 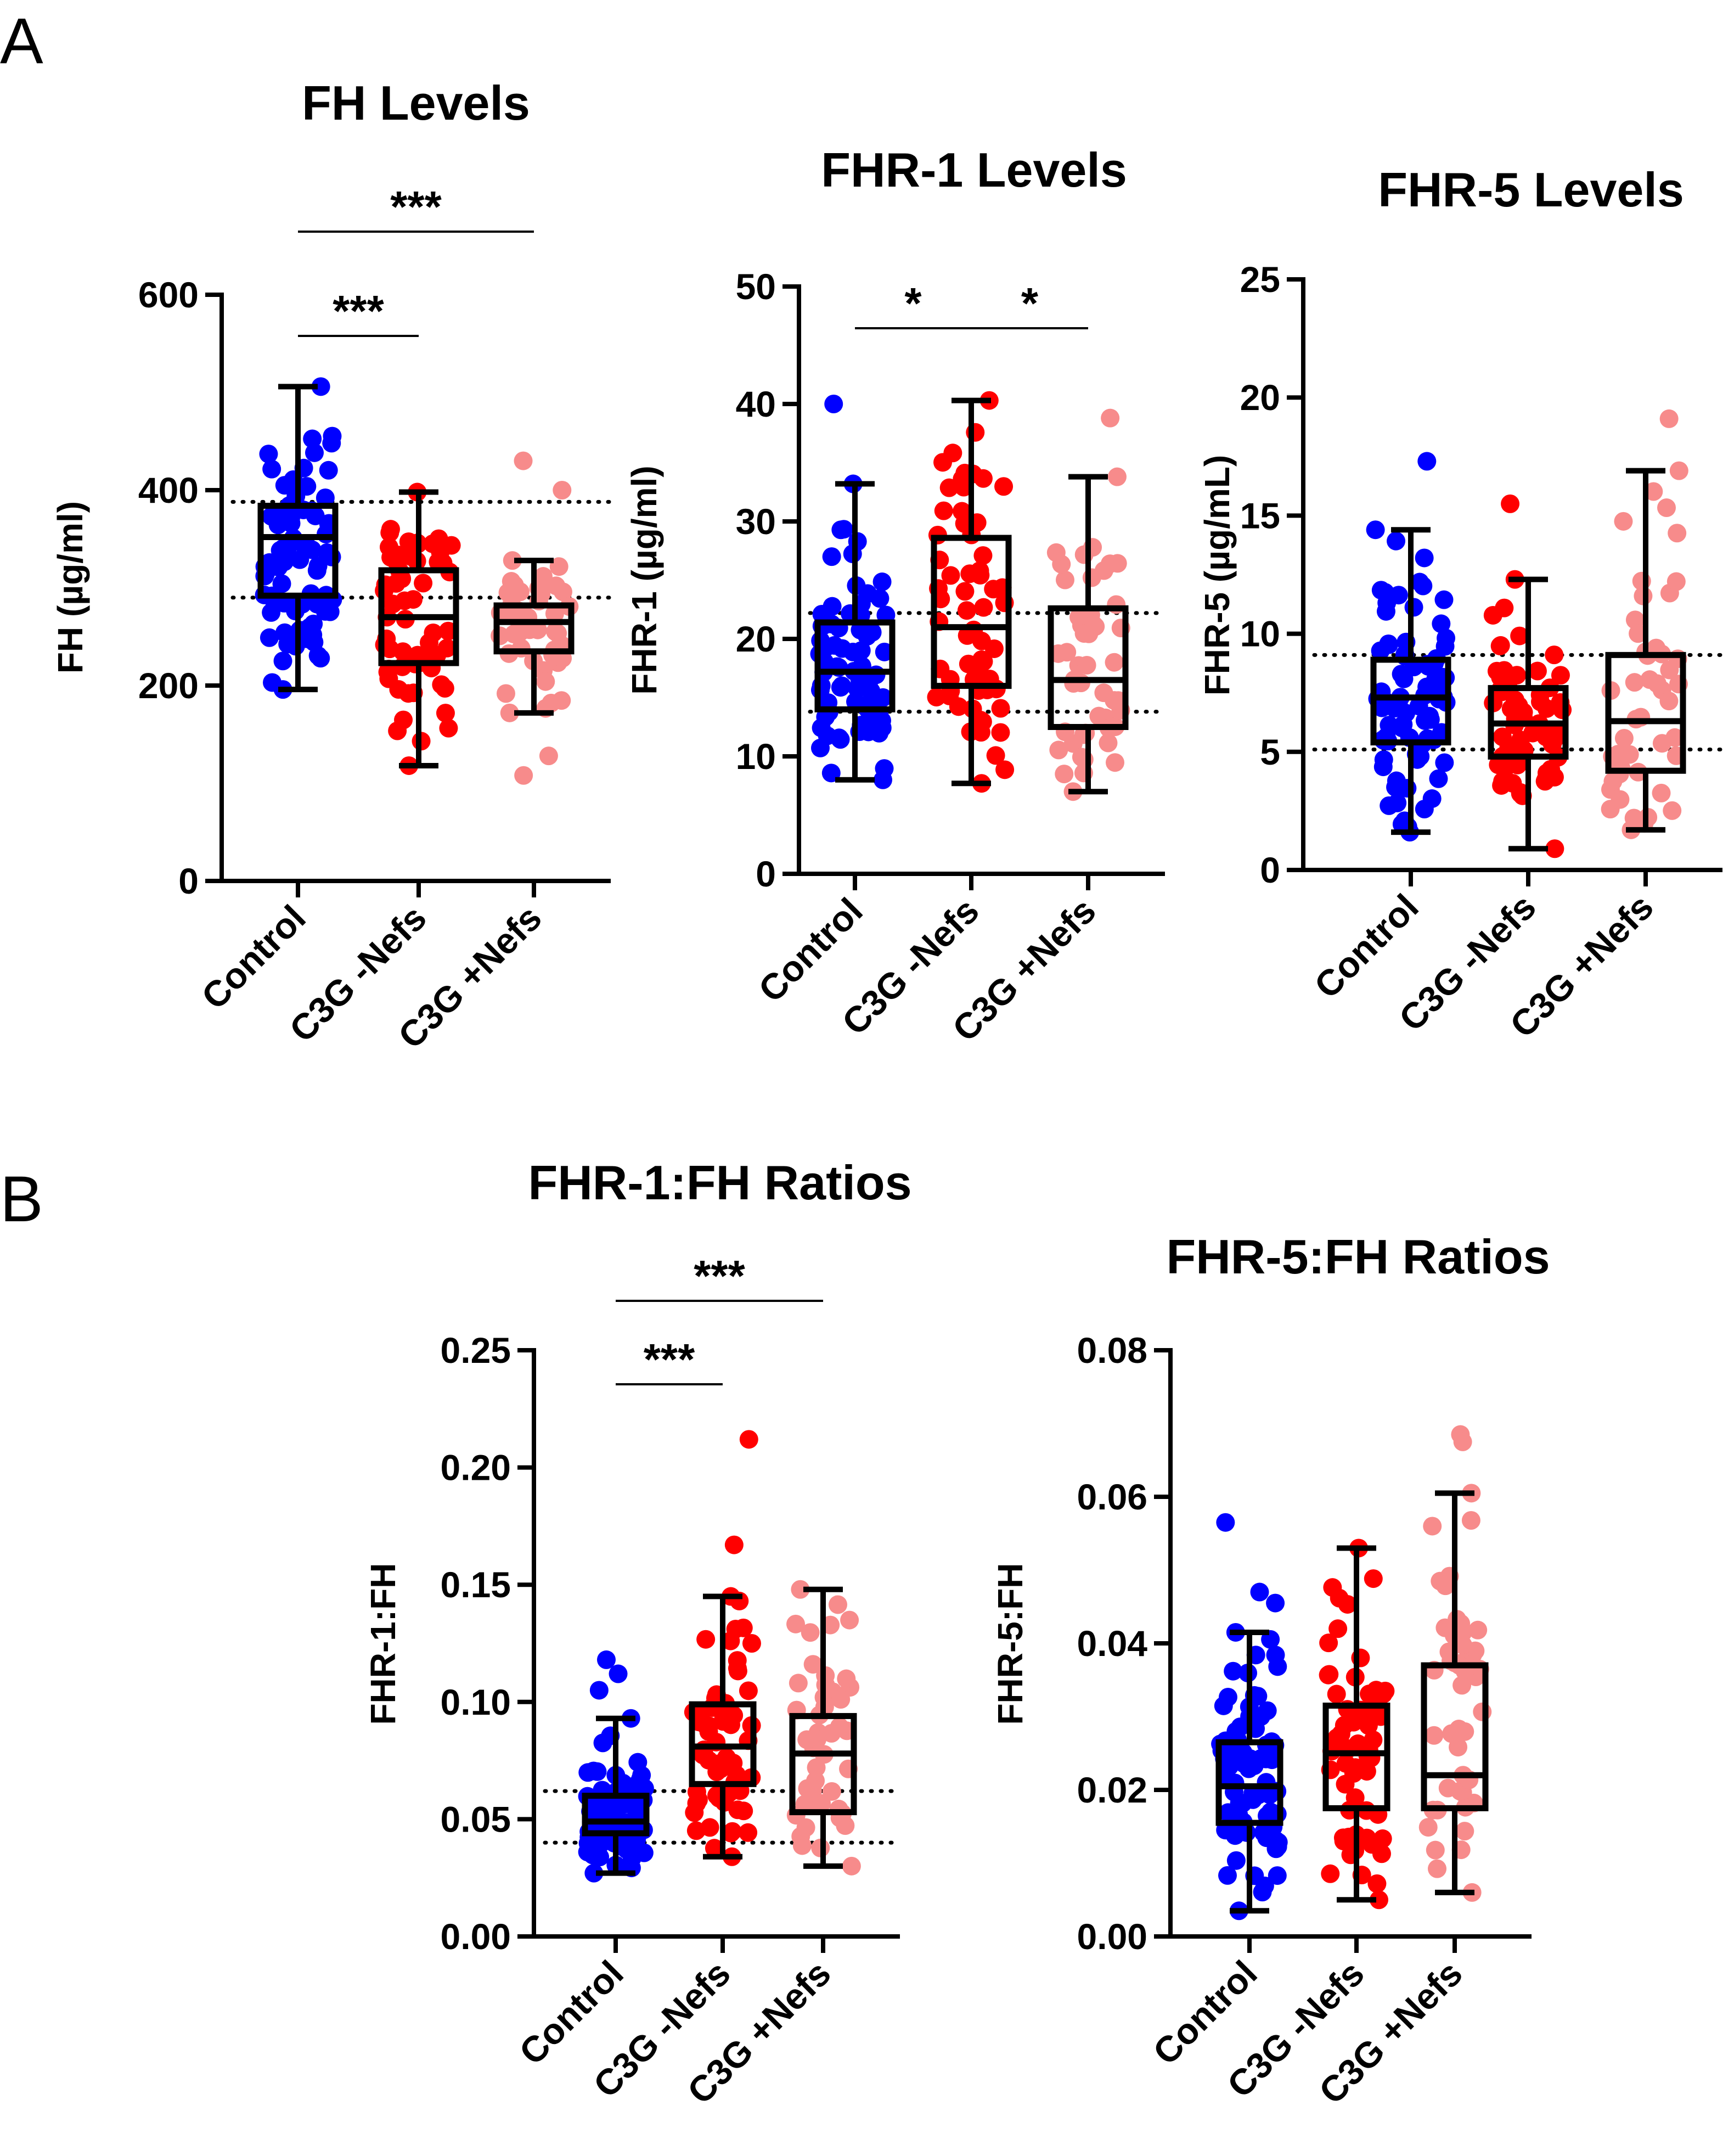 I want to click on y-tick-label: 0, so click(x=188, y=881).